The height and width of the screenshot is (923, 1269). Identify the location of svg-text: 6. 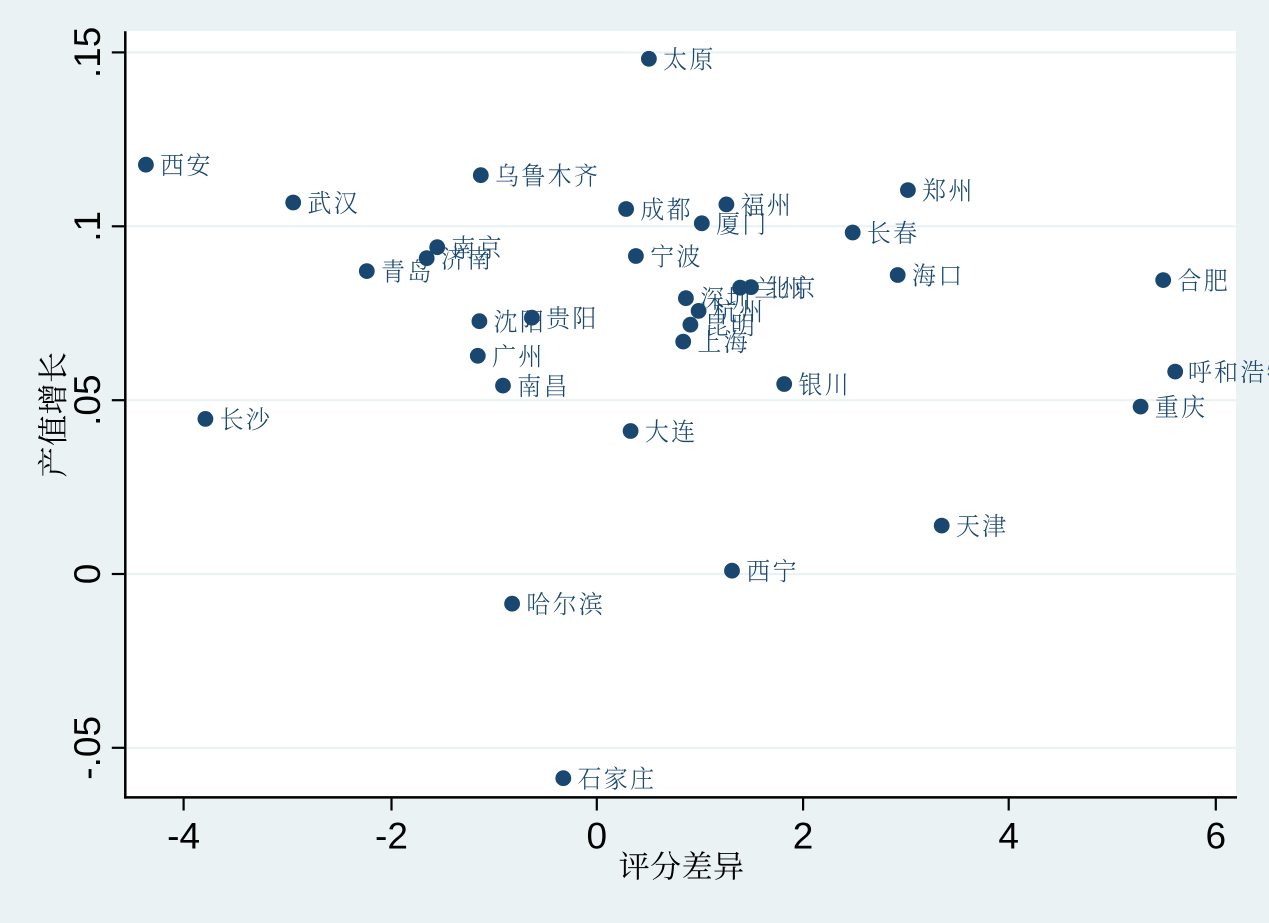
(1216, 836).